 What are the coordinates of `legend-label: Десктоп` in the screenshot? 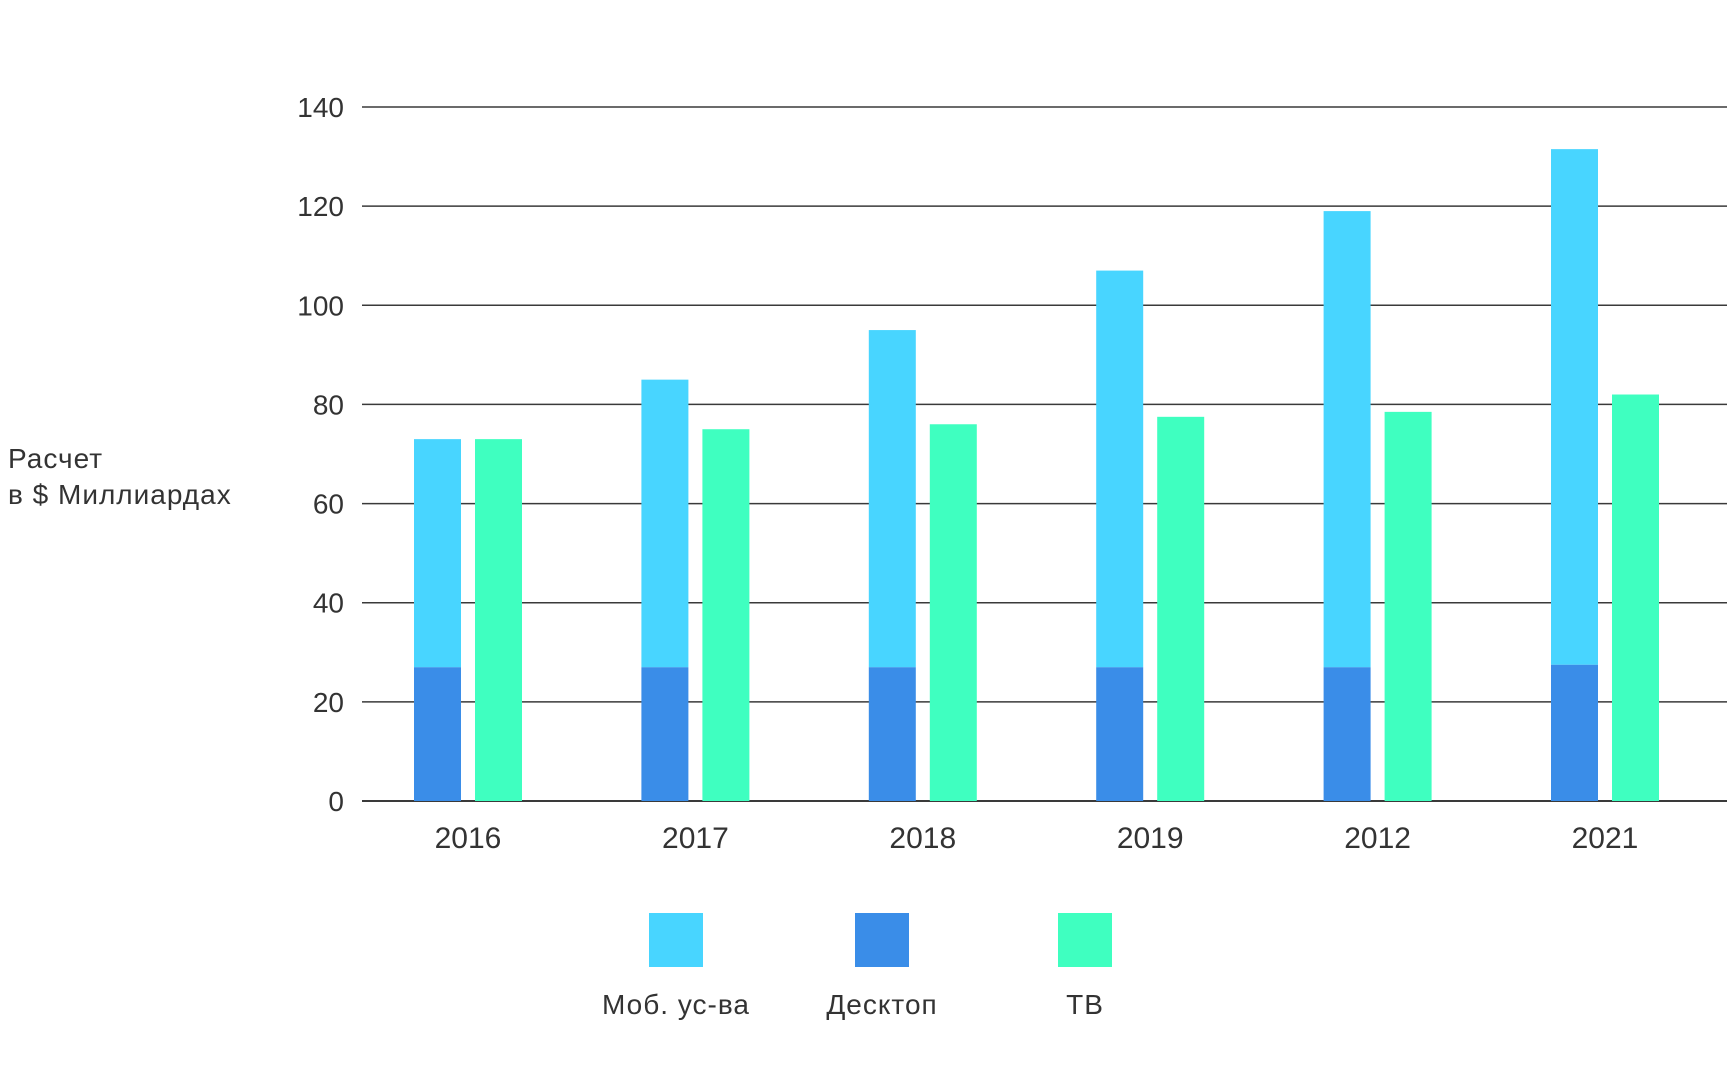 It's located at (881, 1004).